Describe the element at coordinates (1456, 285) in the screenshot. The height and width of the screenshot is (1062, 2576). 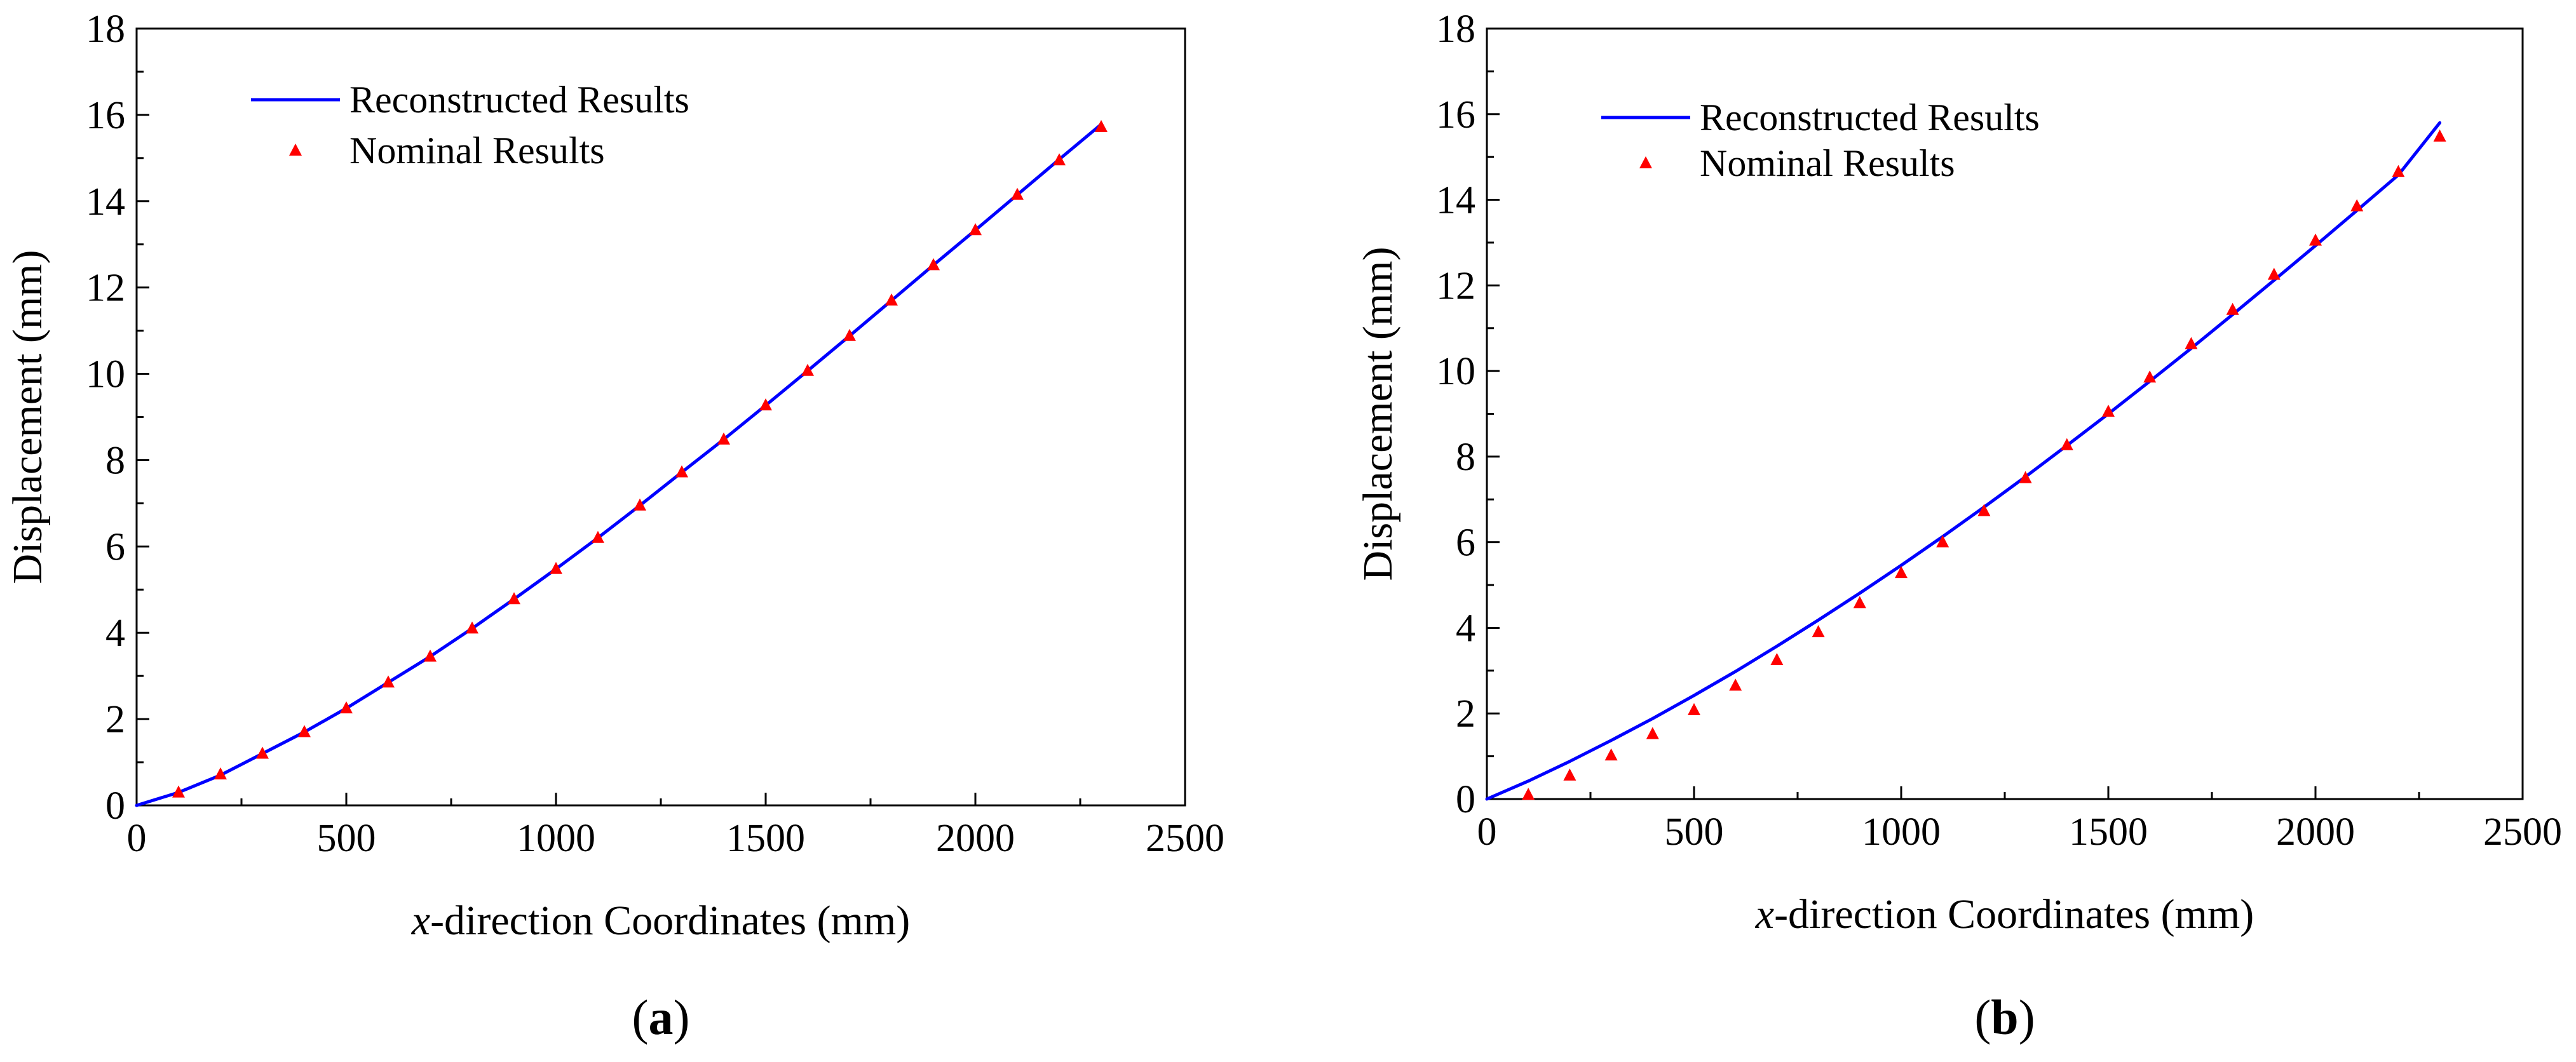
I see `y-tick-label: 12` at that location.